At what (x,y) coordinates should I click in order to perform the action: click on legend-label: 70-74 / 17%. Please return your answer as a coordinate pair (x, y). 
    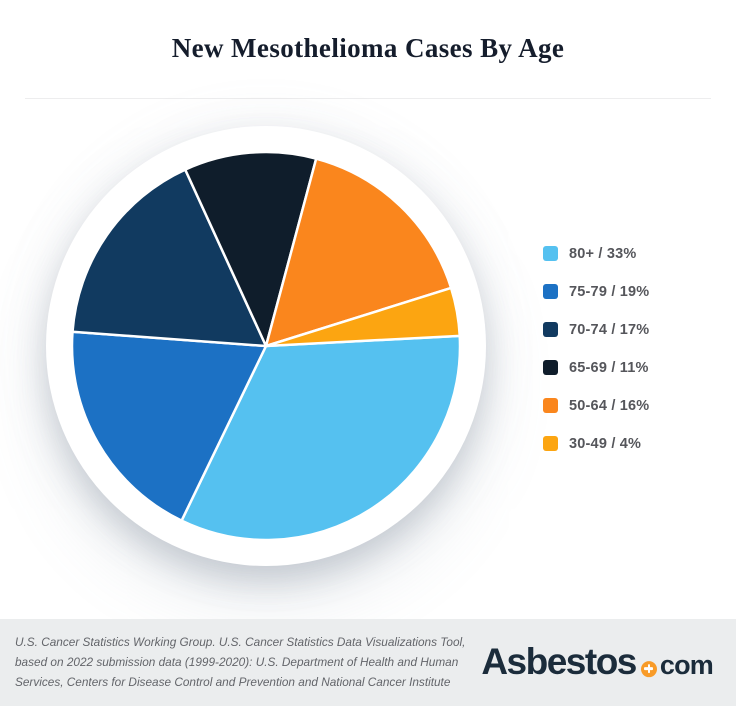
    Looking at the image, I should click on (609, 329).